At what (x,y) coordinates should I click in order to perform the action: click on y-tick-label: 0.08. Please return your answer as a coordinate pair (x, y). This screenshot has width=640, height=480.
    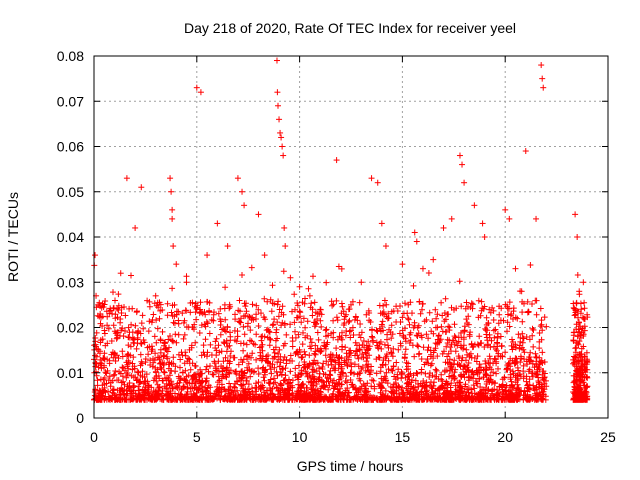
    Looking at the image, I should click on (70, 56).